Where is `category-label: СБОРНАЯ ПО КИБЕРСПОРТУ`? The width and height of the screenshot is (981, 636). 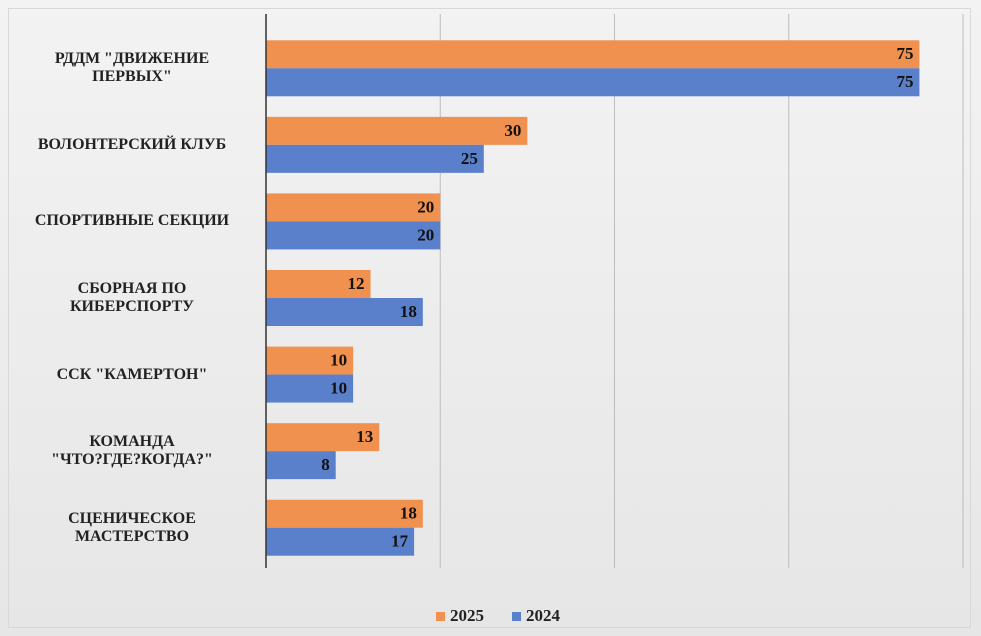 category-label: СБОРНАЯ ПО КИБЕРСПОРТУ is located at coordinates (132, 297).